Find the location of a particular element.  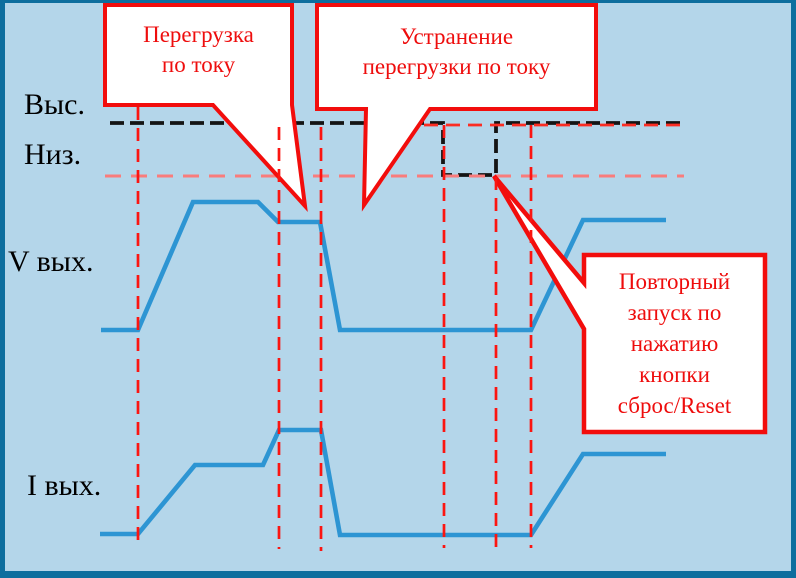

high-level-label: Выс. is located at coordinates (54, 104).